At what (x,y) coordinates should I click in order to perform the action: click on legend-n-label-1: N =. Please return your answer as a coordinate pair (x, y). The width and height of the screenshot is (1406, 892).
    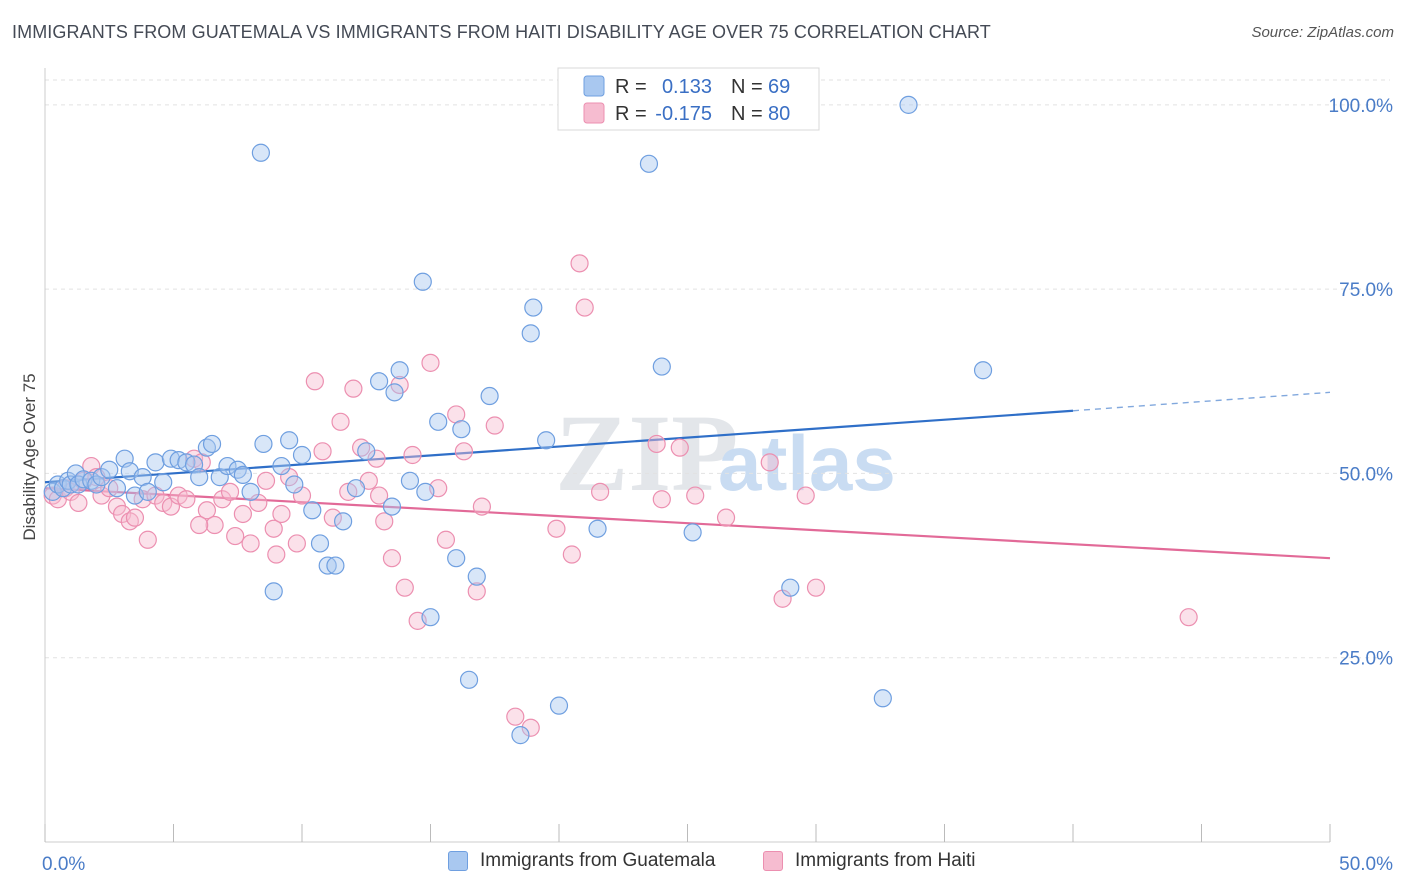
    Looking at the image, I should click on (747, 87).